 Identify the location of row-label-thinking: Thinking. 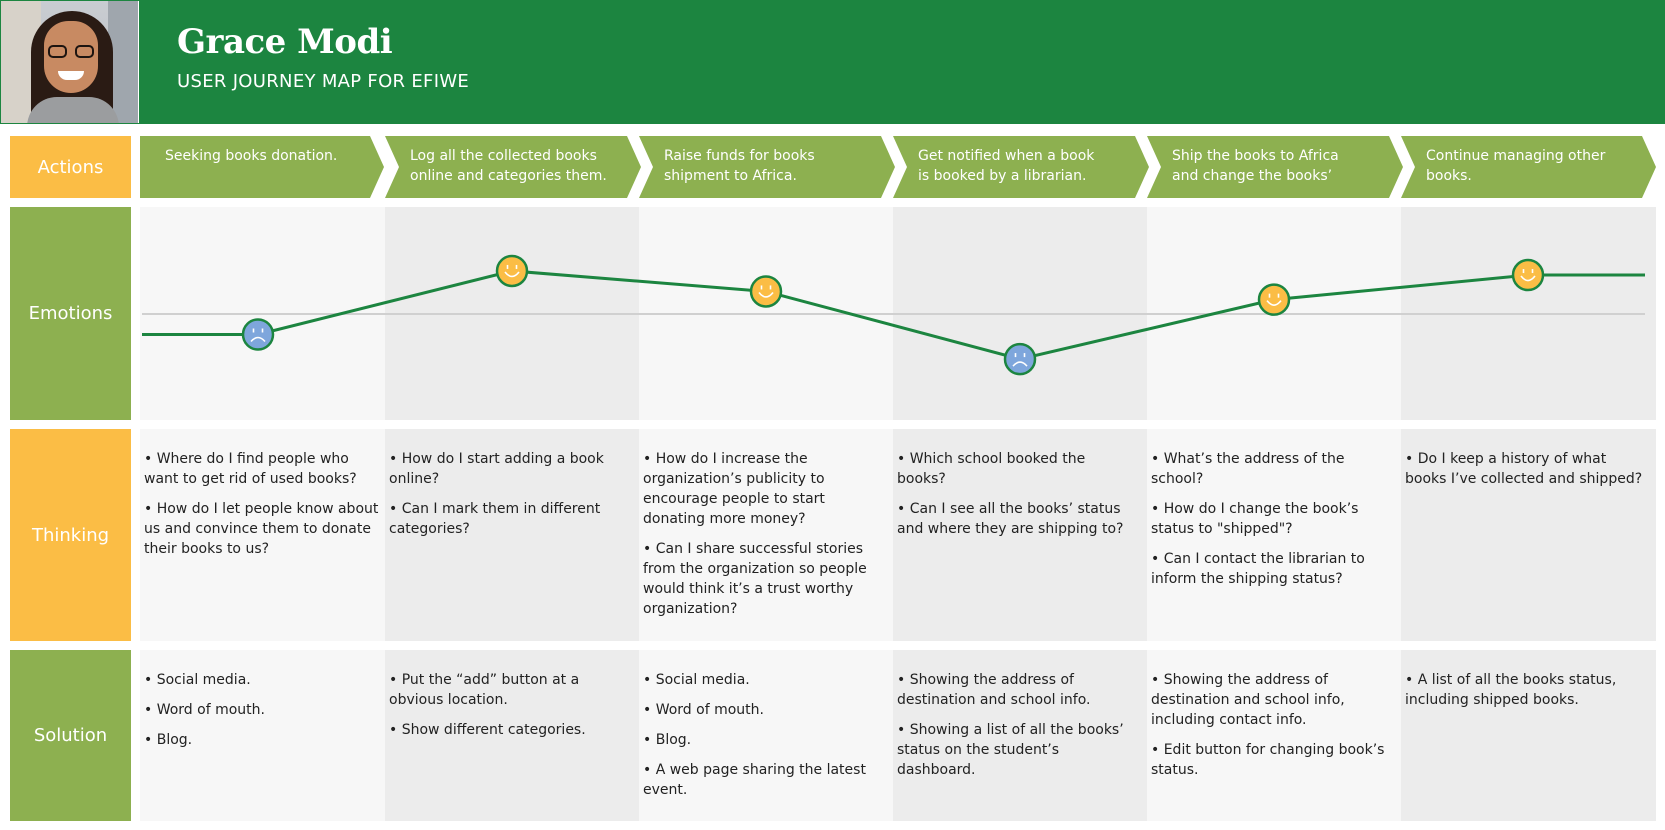
(70, 535).